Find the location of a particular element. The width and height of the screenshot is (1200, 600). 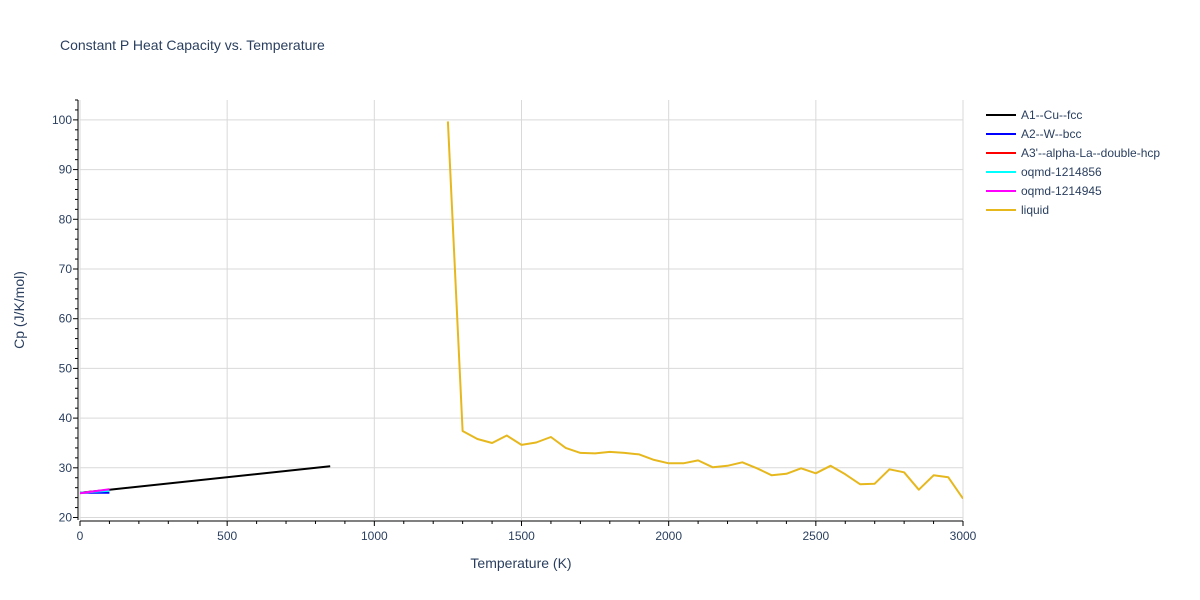

x-tick-label: 3000 is located at coordinates (963, 536).